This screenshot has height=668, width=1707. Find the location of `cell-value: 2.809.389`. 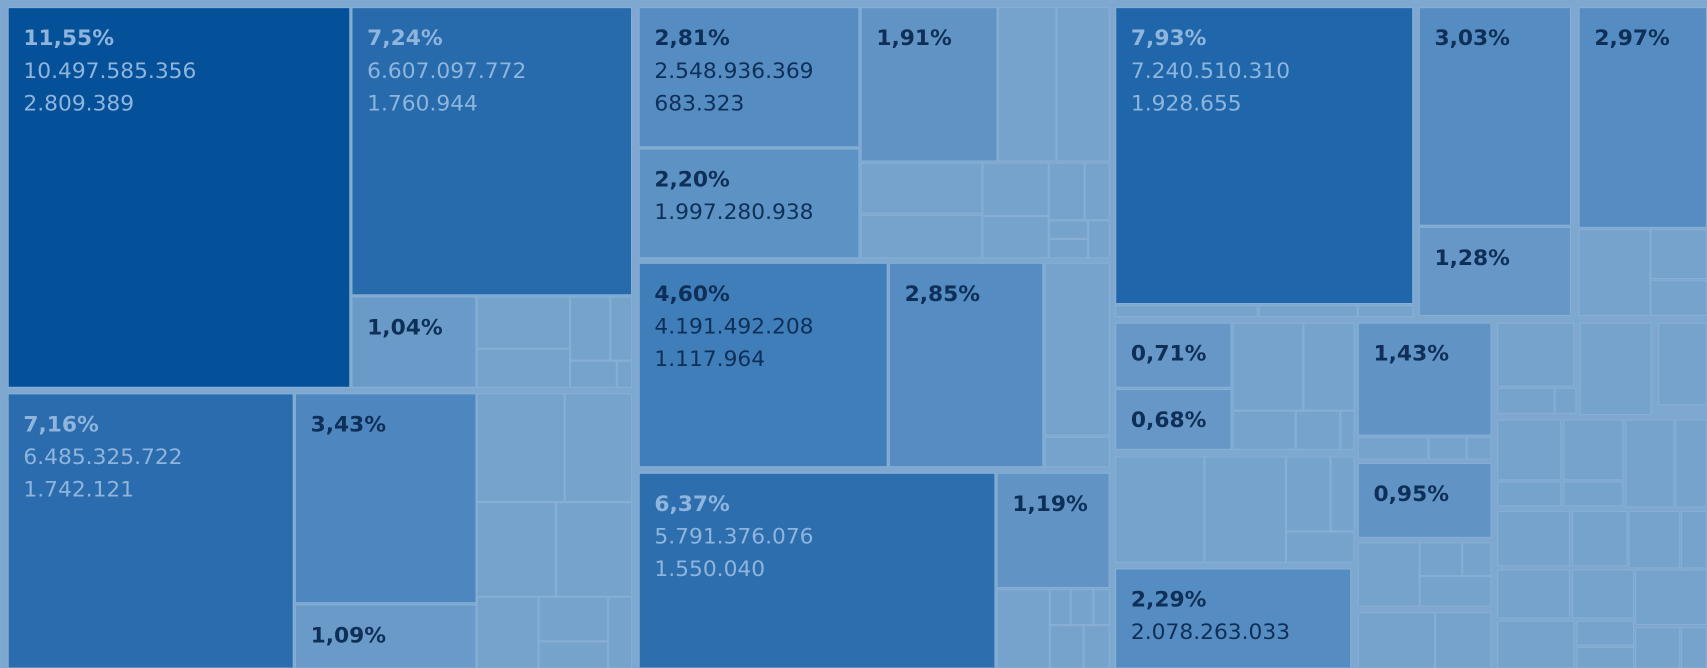

cell-value: 2.809.389 is located at coordinates (78, 103).